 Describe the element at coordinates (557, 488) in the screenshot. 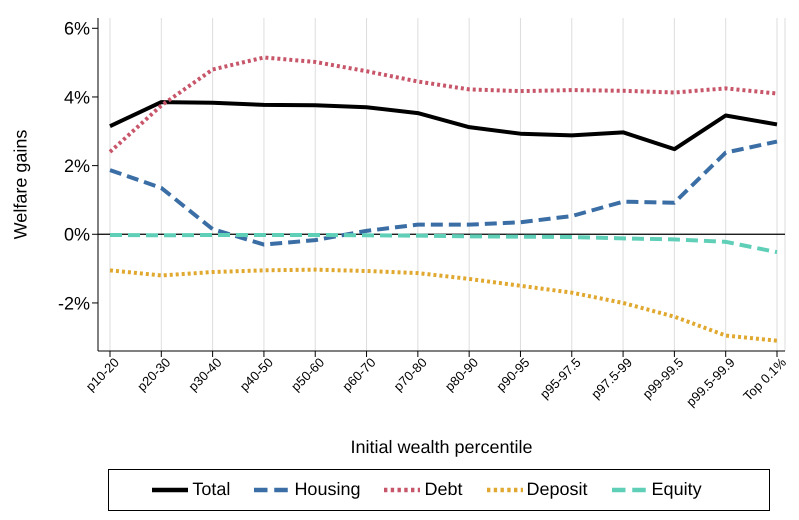

I see `legend-label: Deposit` at that location.